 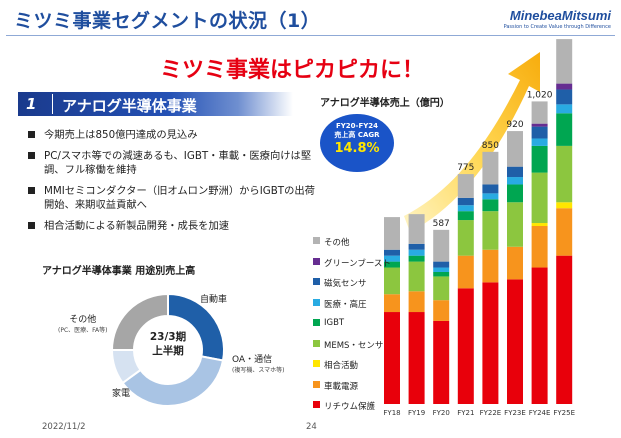 I want to click on pie-chart: 23/3期 上半期, so click(x=168, y=350).